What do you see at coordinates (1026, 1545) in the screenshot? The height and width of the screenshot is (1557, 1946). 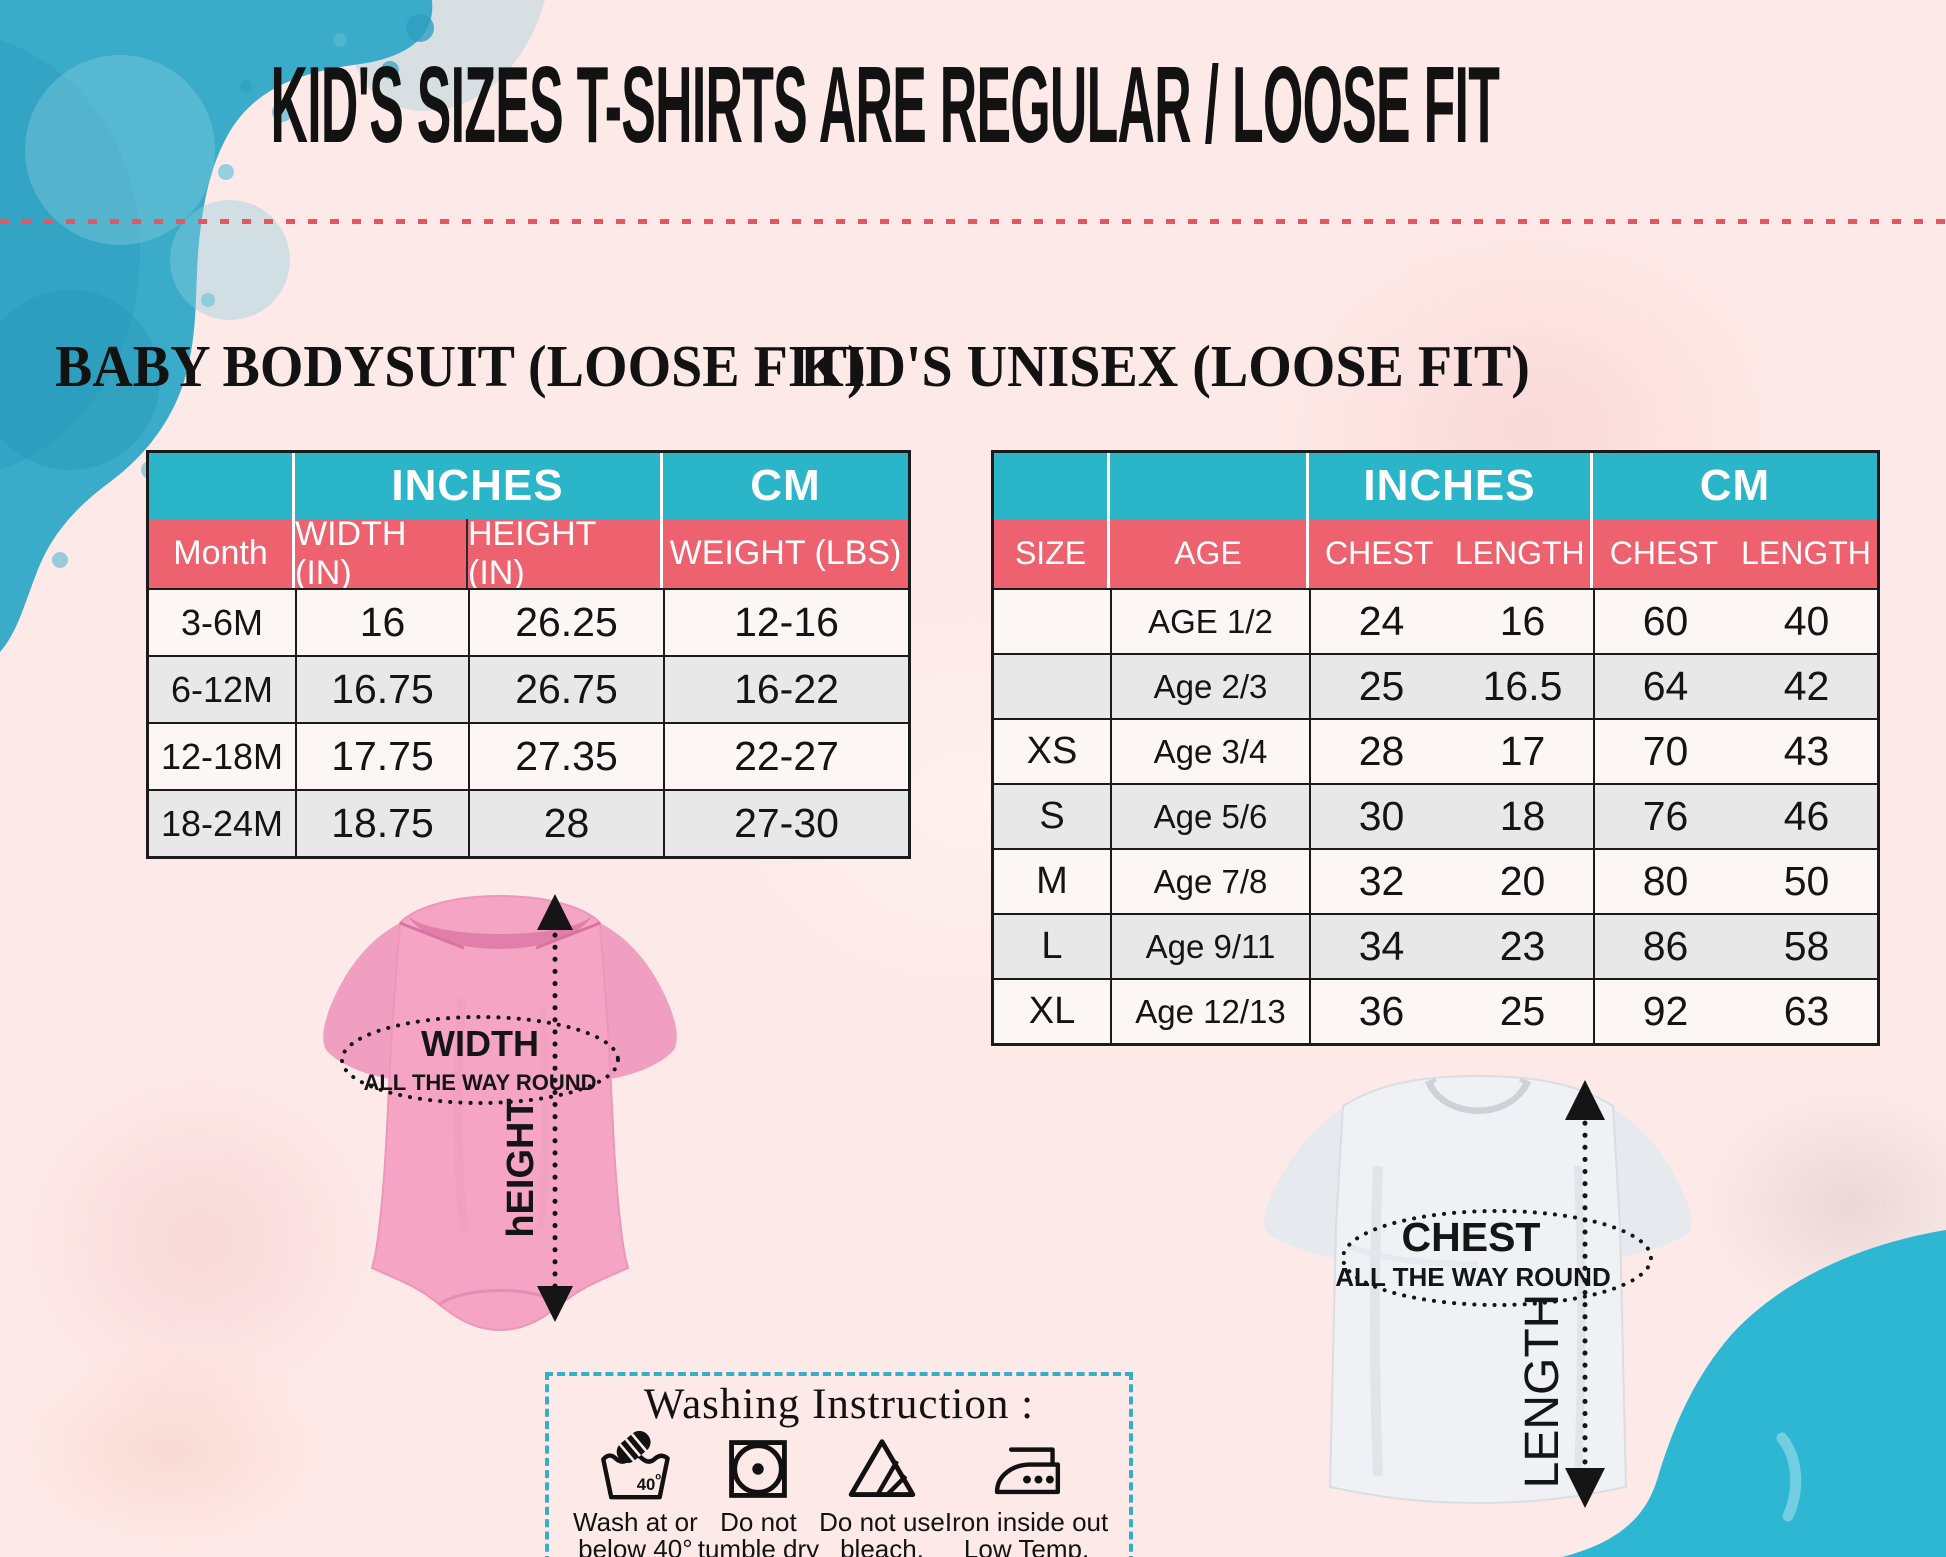 I see `washing-item-label-line2: Low Temp.` at bounding box center [1026, 1545].